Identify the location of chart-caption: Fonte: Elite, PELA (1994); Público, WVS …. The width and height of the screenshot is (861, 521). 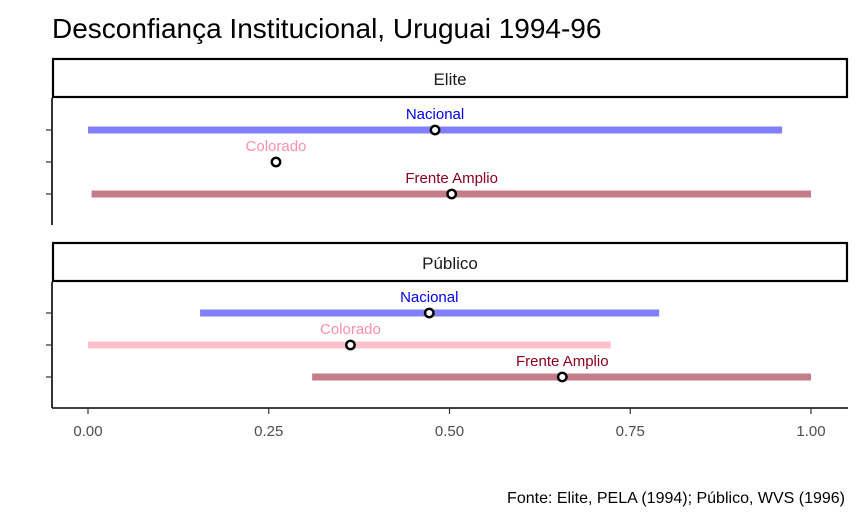
(676, 498).